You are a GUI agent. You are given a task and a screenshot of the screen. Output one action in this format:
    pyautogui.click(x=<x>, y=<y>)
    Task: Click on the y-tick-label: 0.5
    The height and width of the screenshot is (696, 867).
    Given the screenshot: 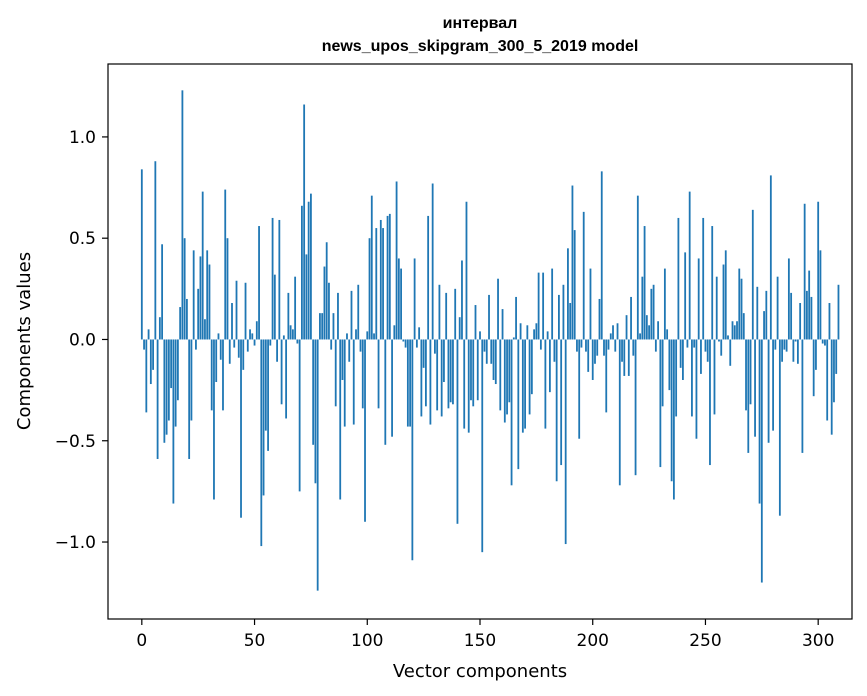 What is the action you would take?
    pyautogui.click(x=82, y=239)
    